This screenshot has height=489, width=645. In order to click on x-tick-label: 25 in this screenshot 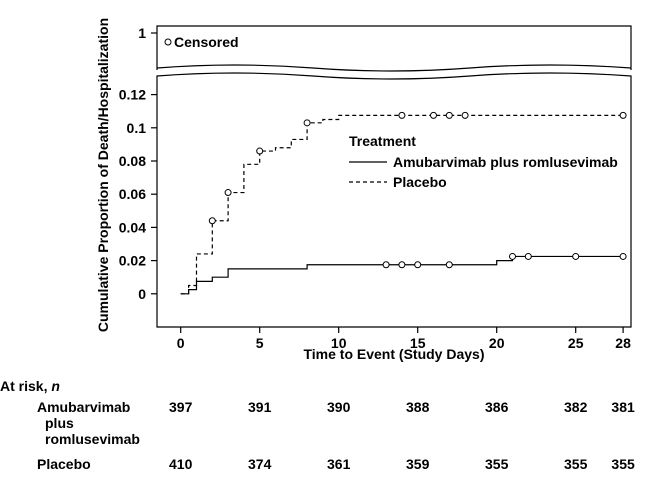, I will do `click(576, 343)`.